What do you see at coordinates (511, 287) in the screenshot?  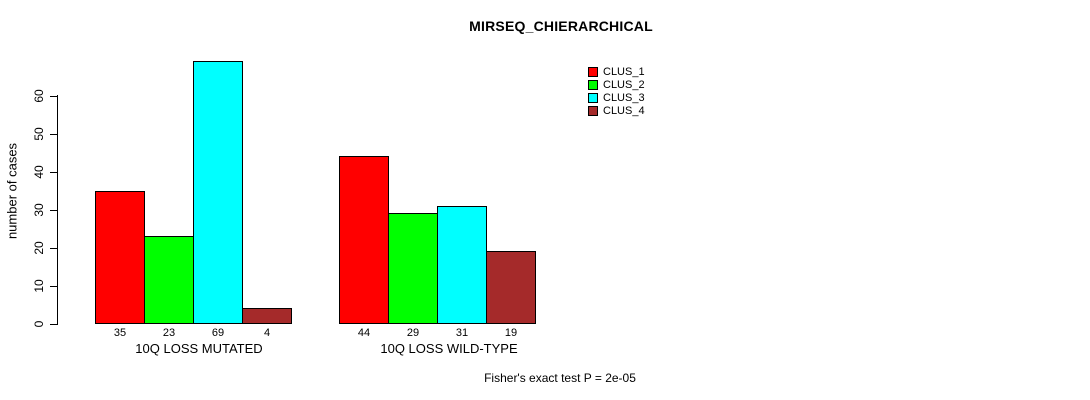 I see `bar-clus_4-group2` at bounding box center [511, 287].